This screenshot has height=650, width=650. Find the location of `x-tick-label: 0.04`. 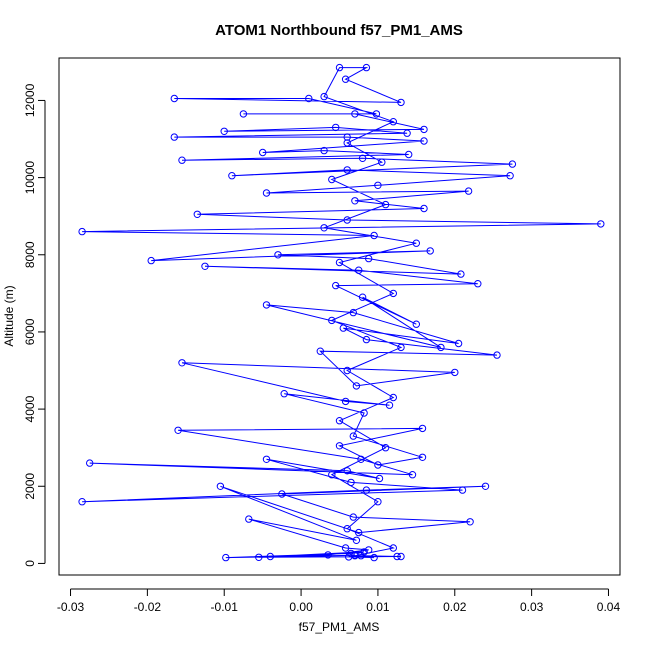

x-tick-label: 0.04 is located at coordinates (609, 607).